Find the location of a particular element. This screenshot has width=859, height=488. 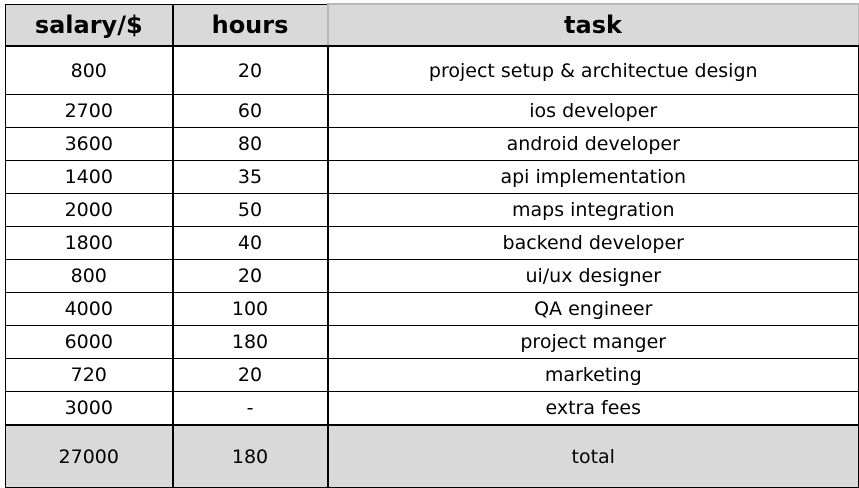

table-row: 1800 40 backend developer is located at coordinates (432, 243).